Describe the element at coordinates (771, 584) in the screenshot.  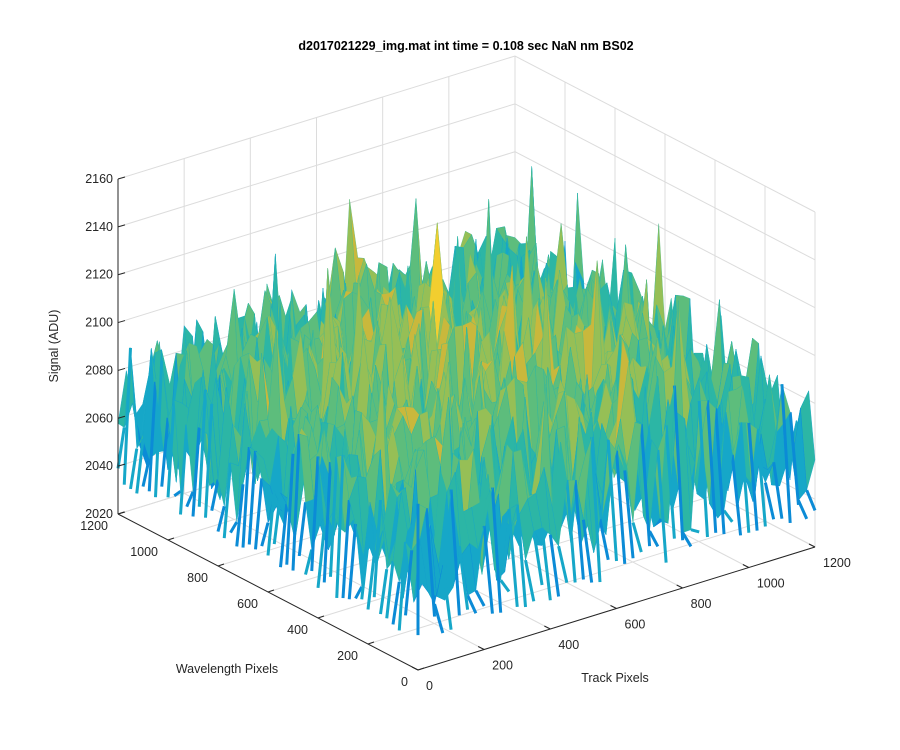
I see `x-tick-label: 1000` at that location.